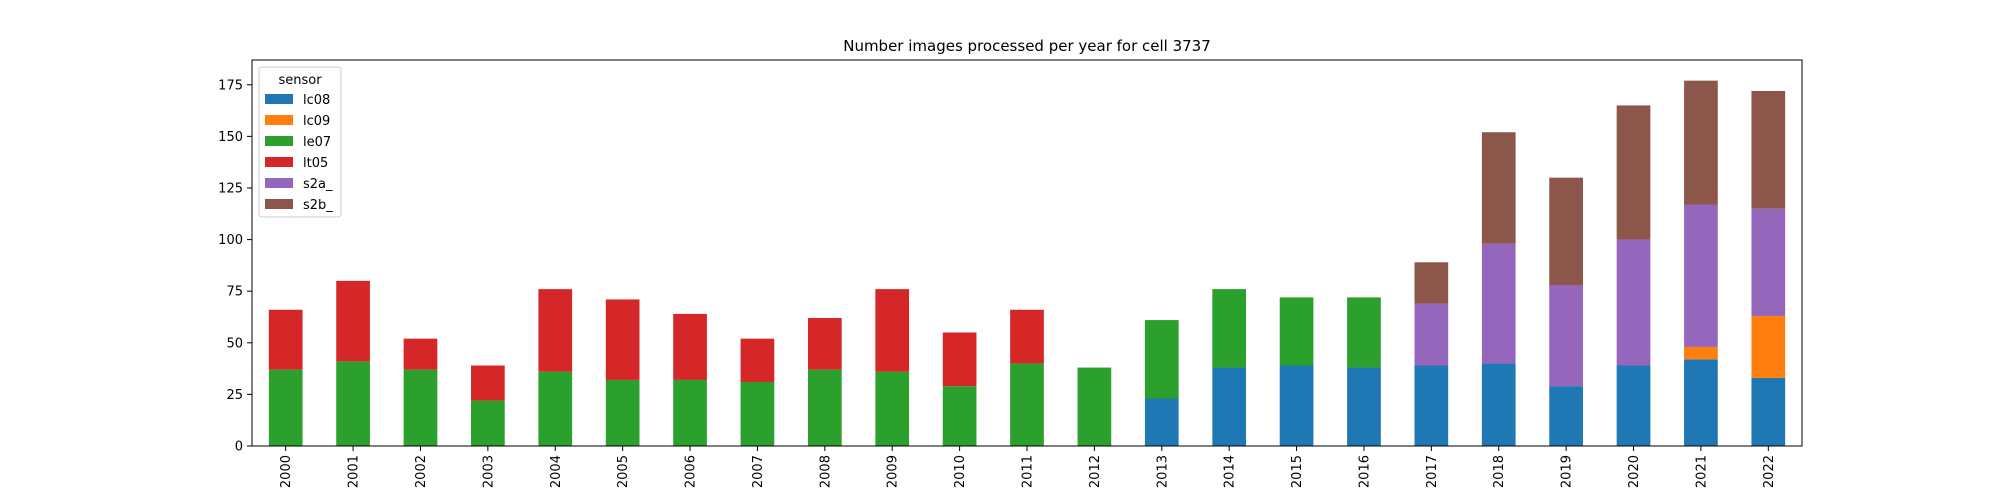 This screenshot has width=2000, height=500. Describe the element at coordinates (230, 240) in the screenshot. I see `y-tick-label: 100` at that location.